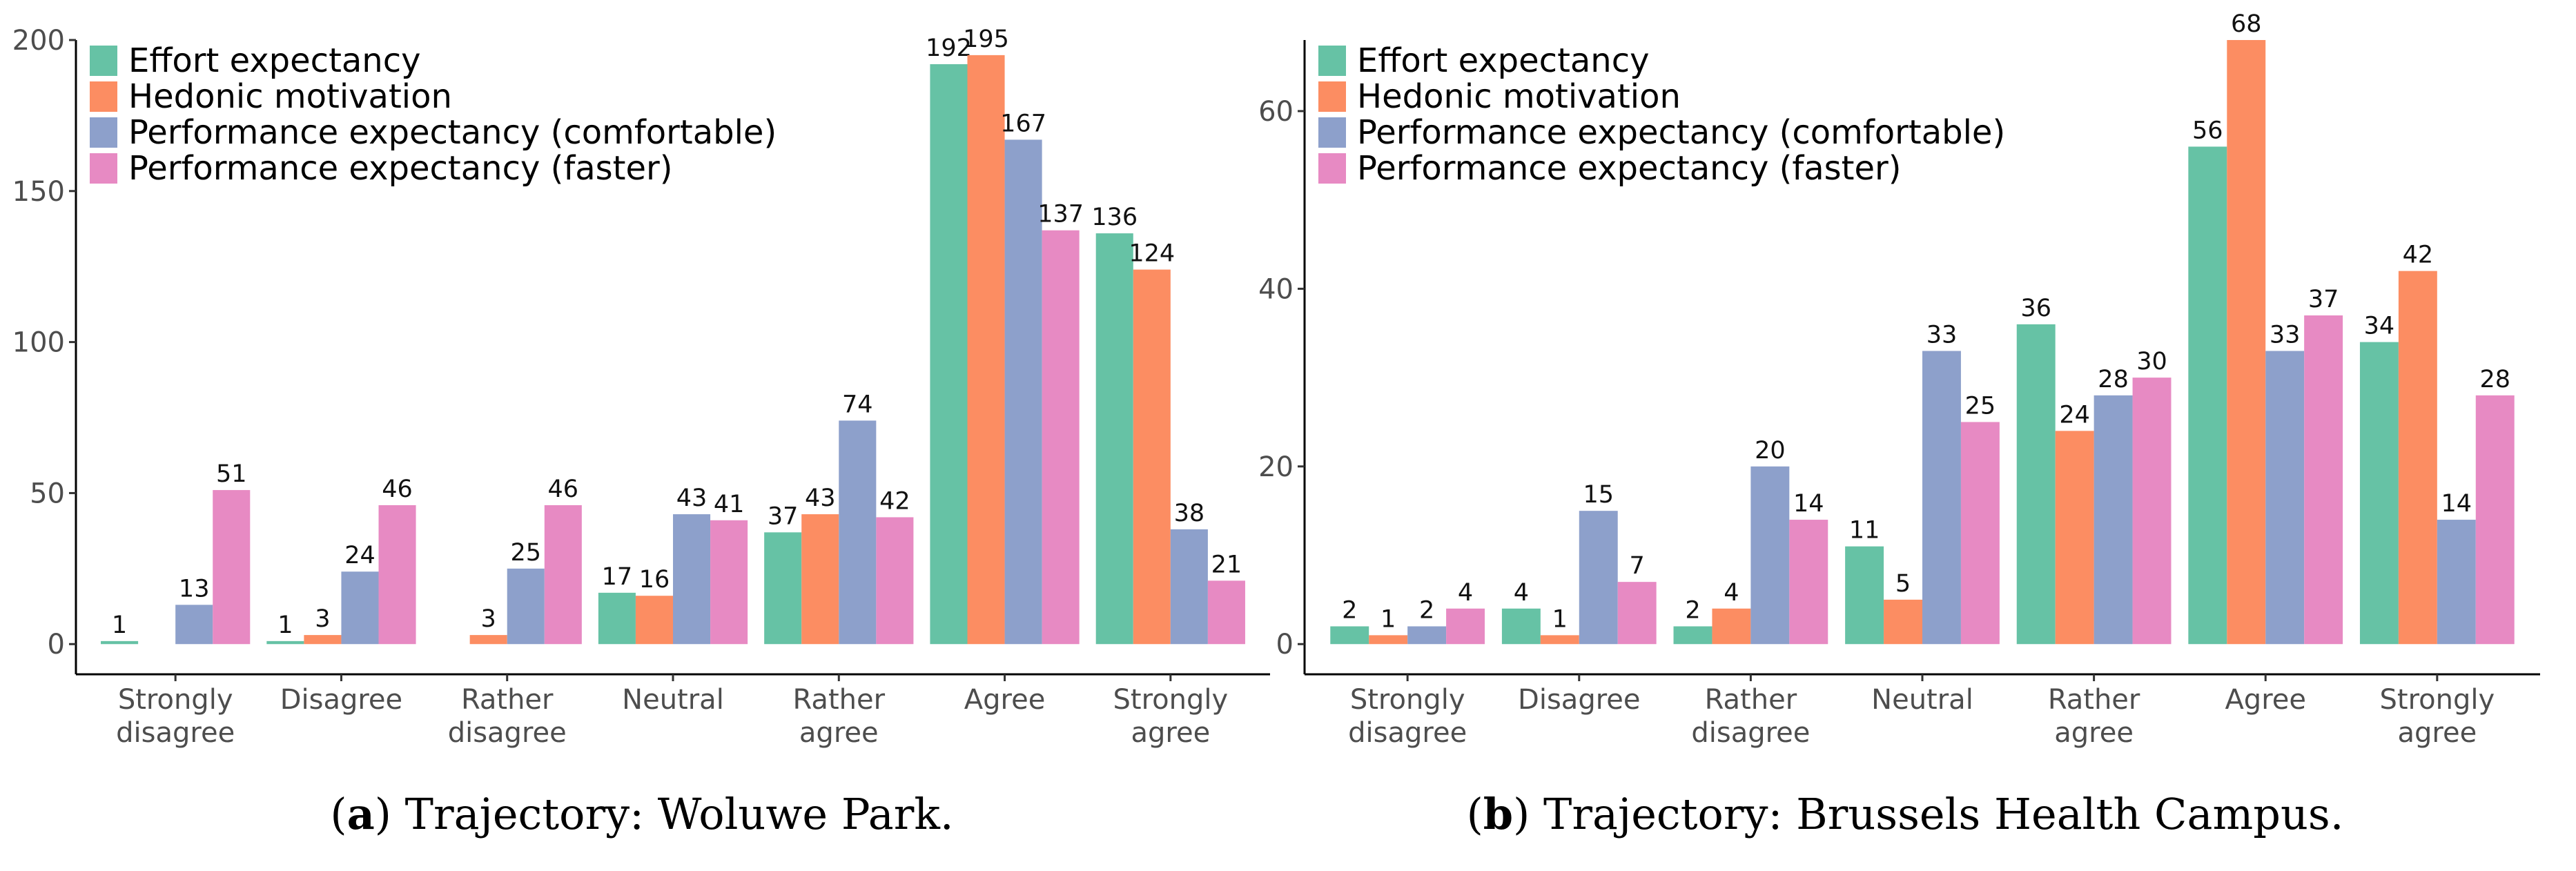  I want to click on data-label: 21, so click(1226, 565).